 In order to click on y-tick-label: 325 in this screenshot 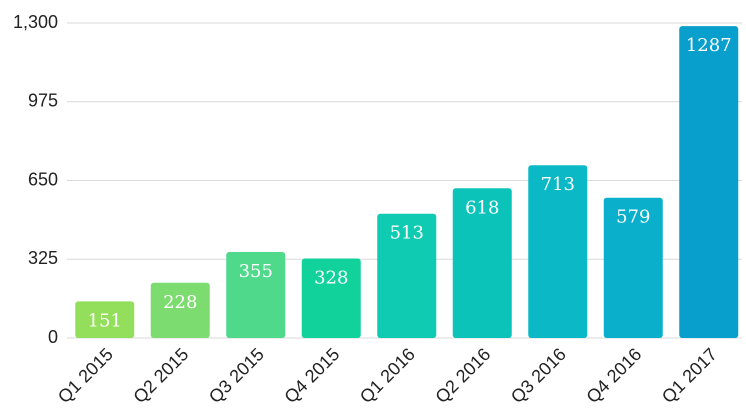, I will do `click(43, 258)`.